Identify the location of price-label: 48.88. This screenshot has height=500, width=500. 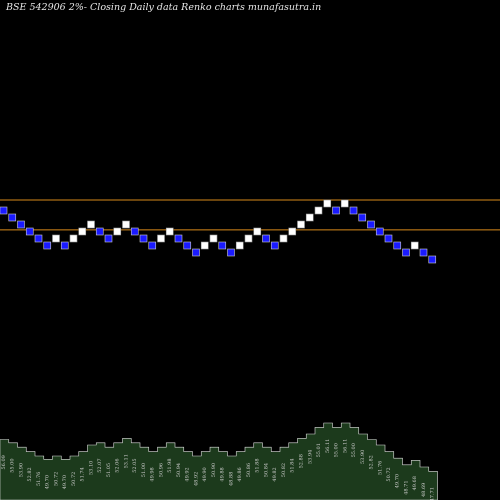
(232, 479).